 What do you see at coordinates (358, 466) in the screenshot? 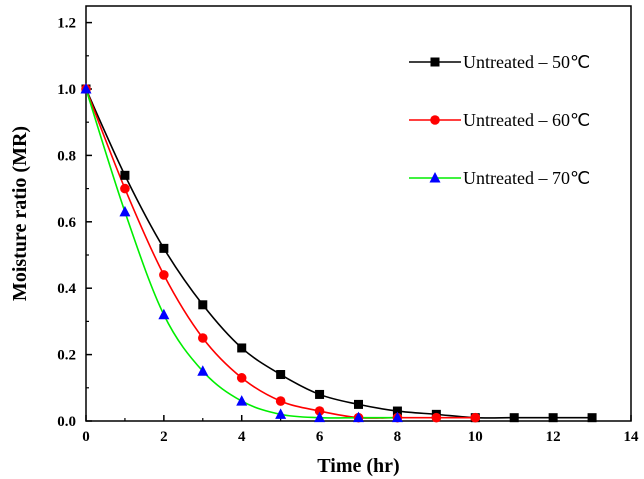
I see `x-axis-title: Time (hr)` at bounding box center [358, 466].